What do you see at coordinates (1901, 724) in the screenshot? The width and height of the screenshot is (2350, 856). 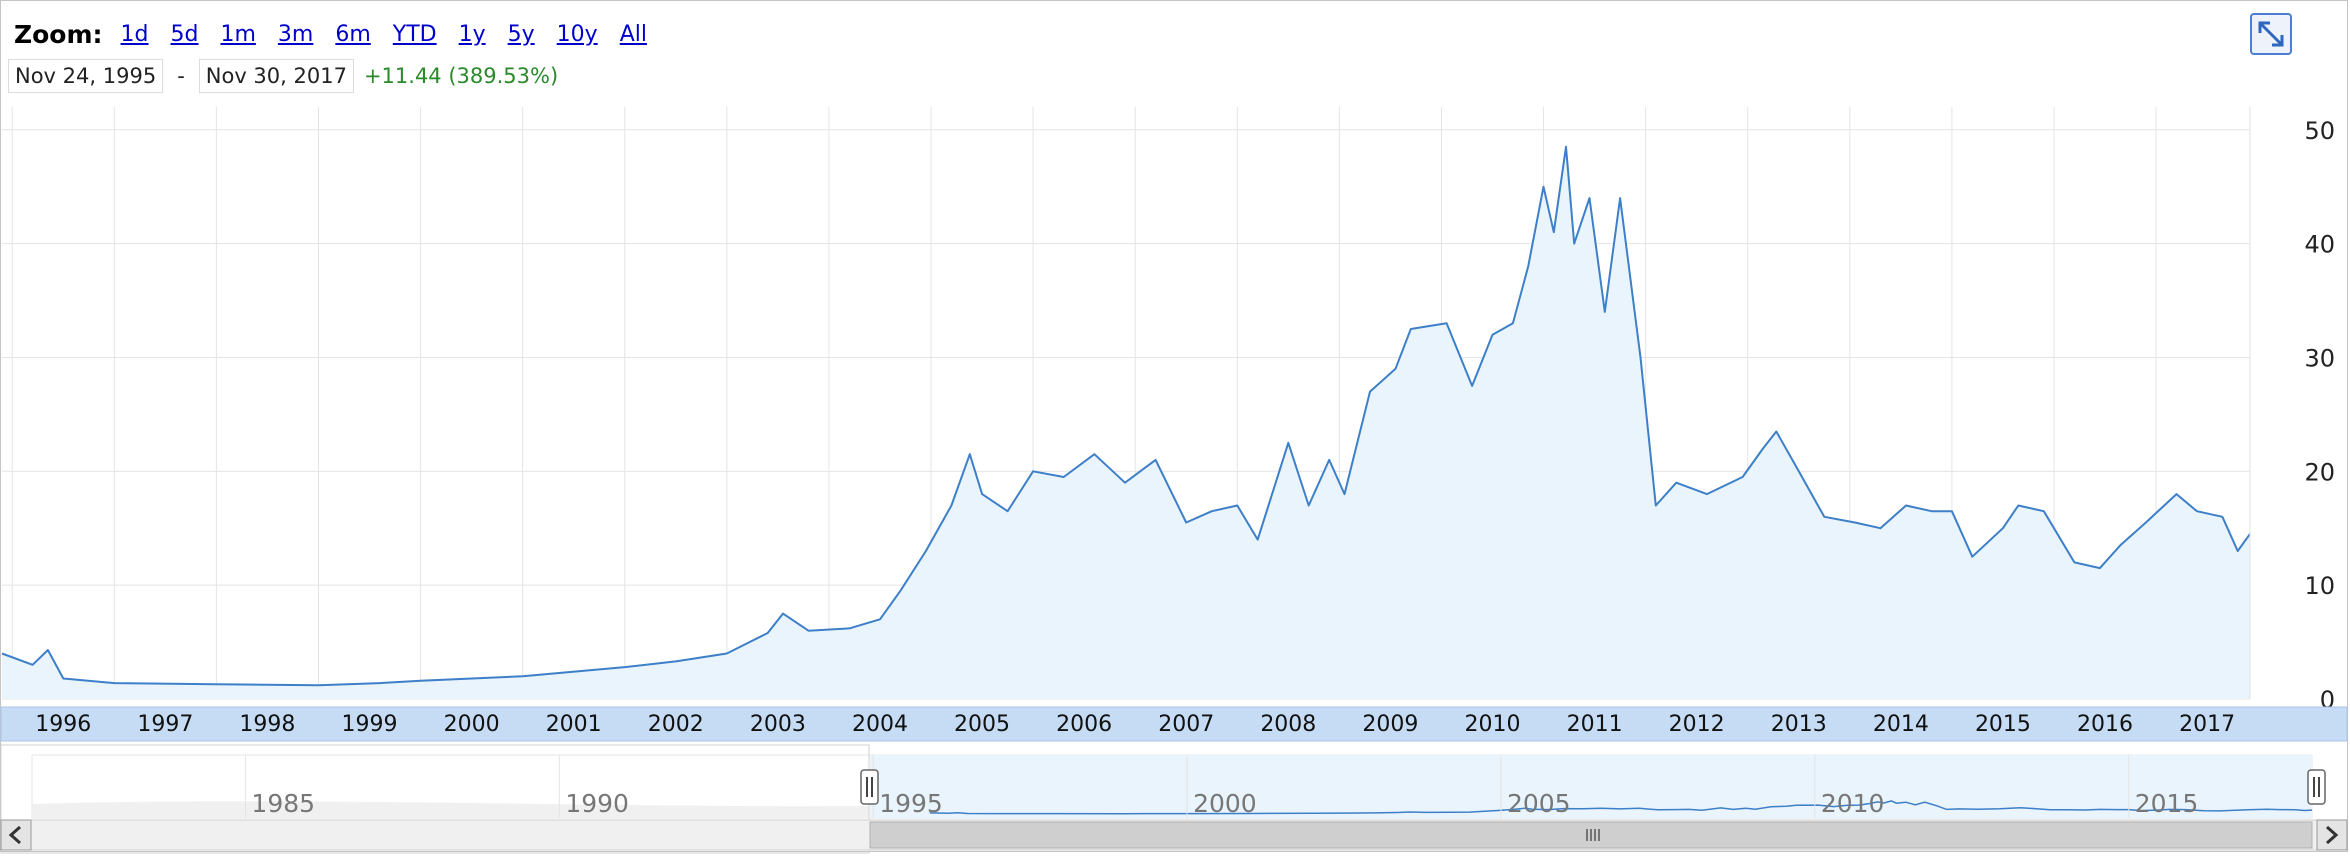 I see `x-tick-label: 2014` at bounding box center [1901, 724].